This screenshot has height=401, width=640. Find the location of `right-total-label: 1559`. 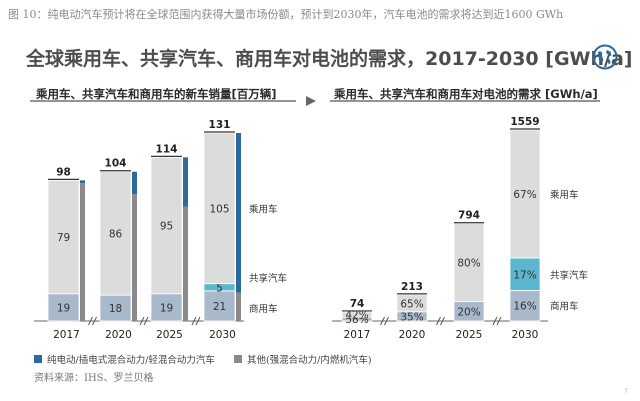

right-total-label: 1559 is located at coordinates (524, 122).